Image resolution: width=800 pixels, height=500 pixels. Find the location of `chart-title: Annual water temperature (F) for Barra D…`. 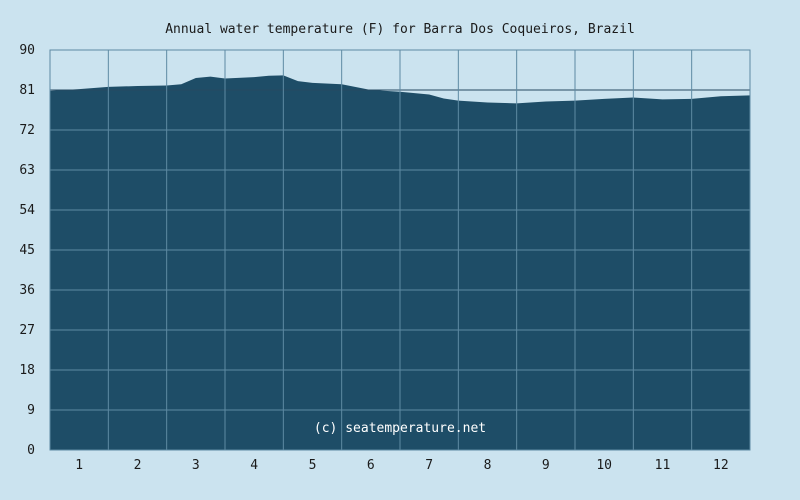

chart-title: Annual water temperature (F) for Barra D… is located at coordinates (400, 29).